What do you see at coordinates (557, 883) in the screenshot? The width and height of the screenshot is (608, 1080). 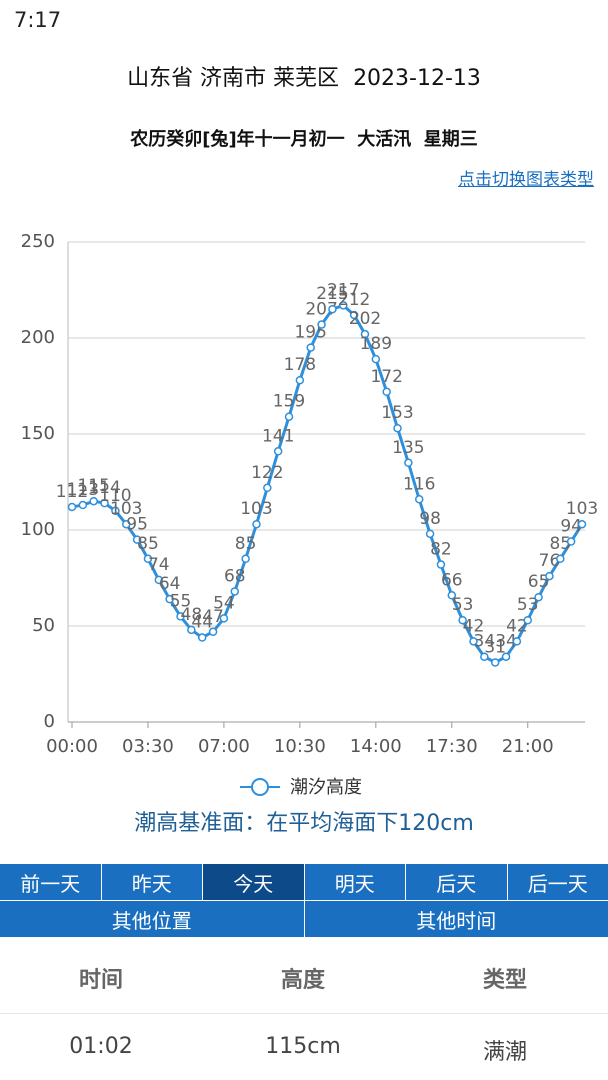 I see `day-button: 后一天` at bounding box center [557, 883].